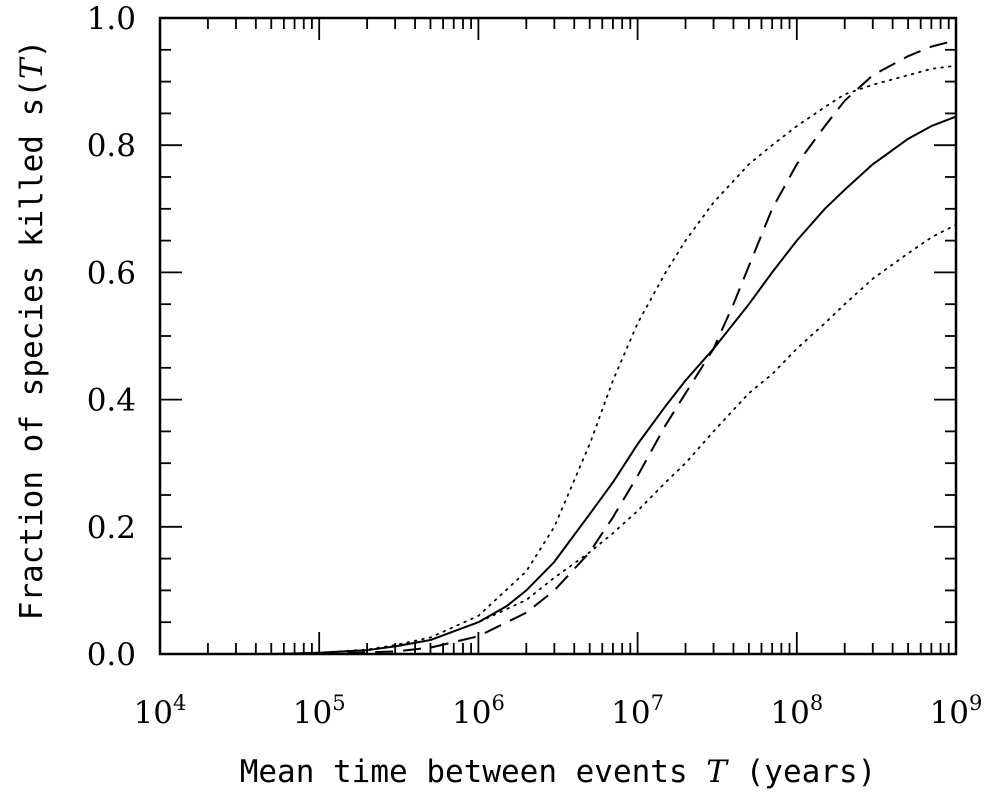  Describe the element at coordinates (32, 49) in the screenshot. I see `y-axis-title-suffix: )` at that location.